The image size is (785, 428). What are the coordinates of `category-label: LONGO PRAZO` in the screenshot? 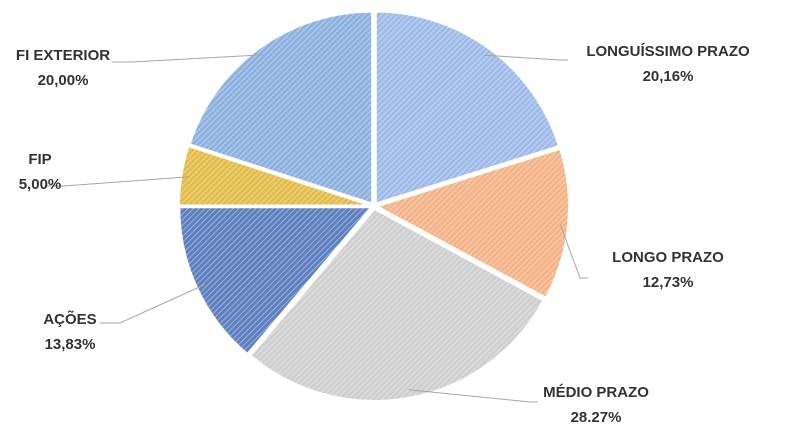 It's located at (668, 257).